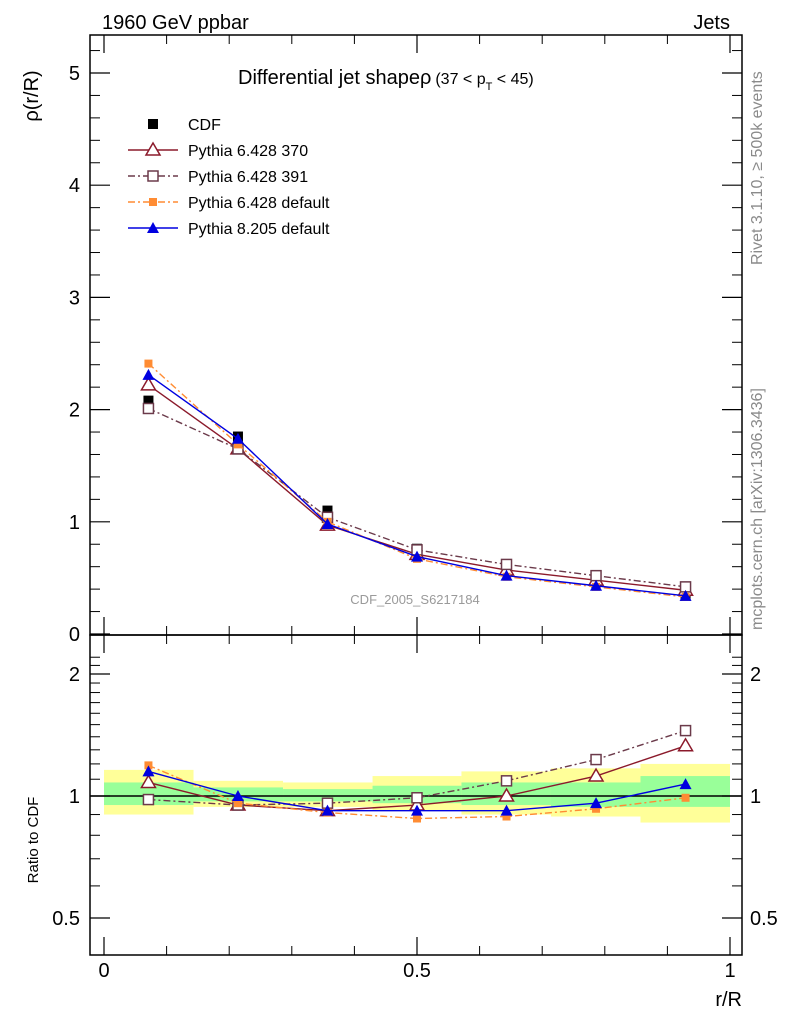  I want to click on header-right: Jets, so click(711, 23).